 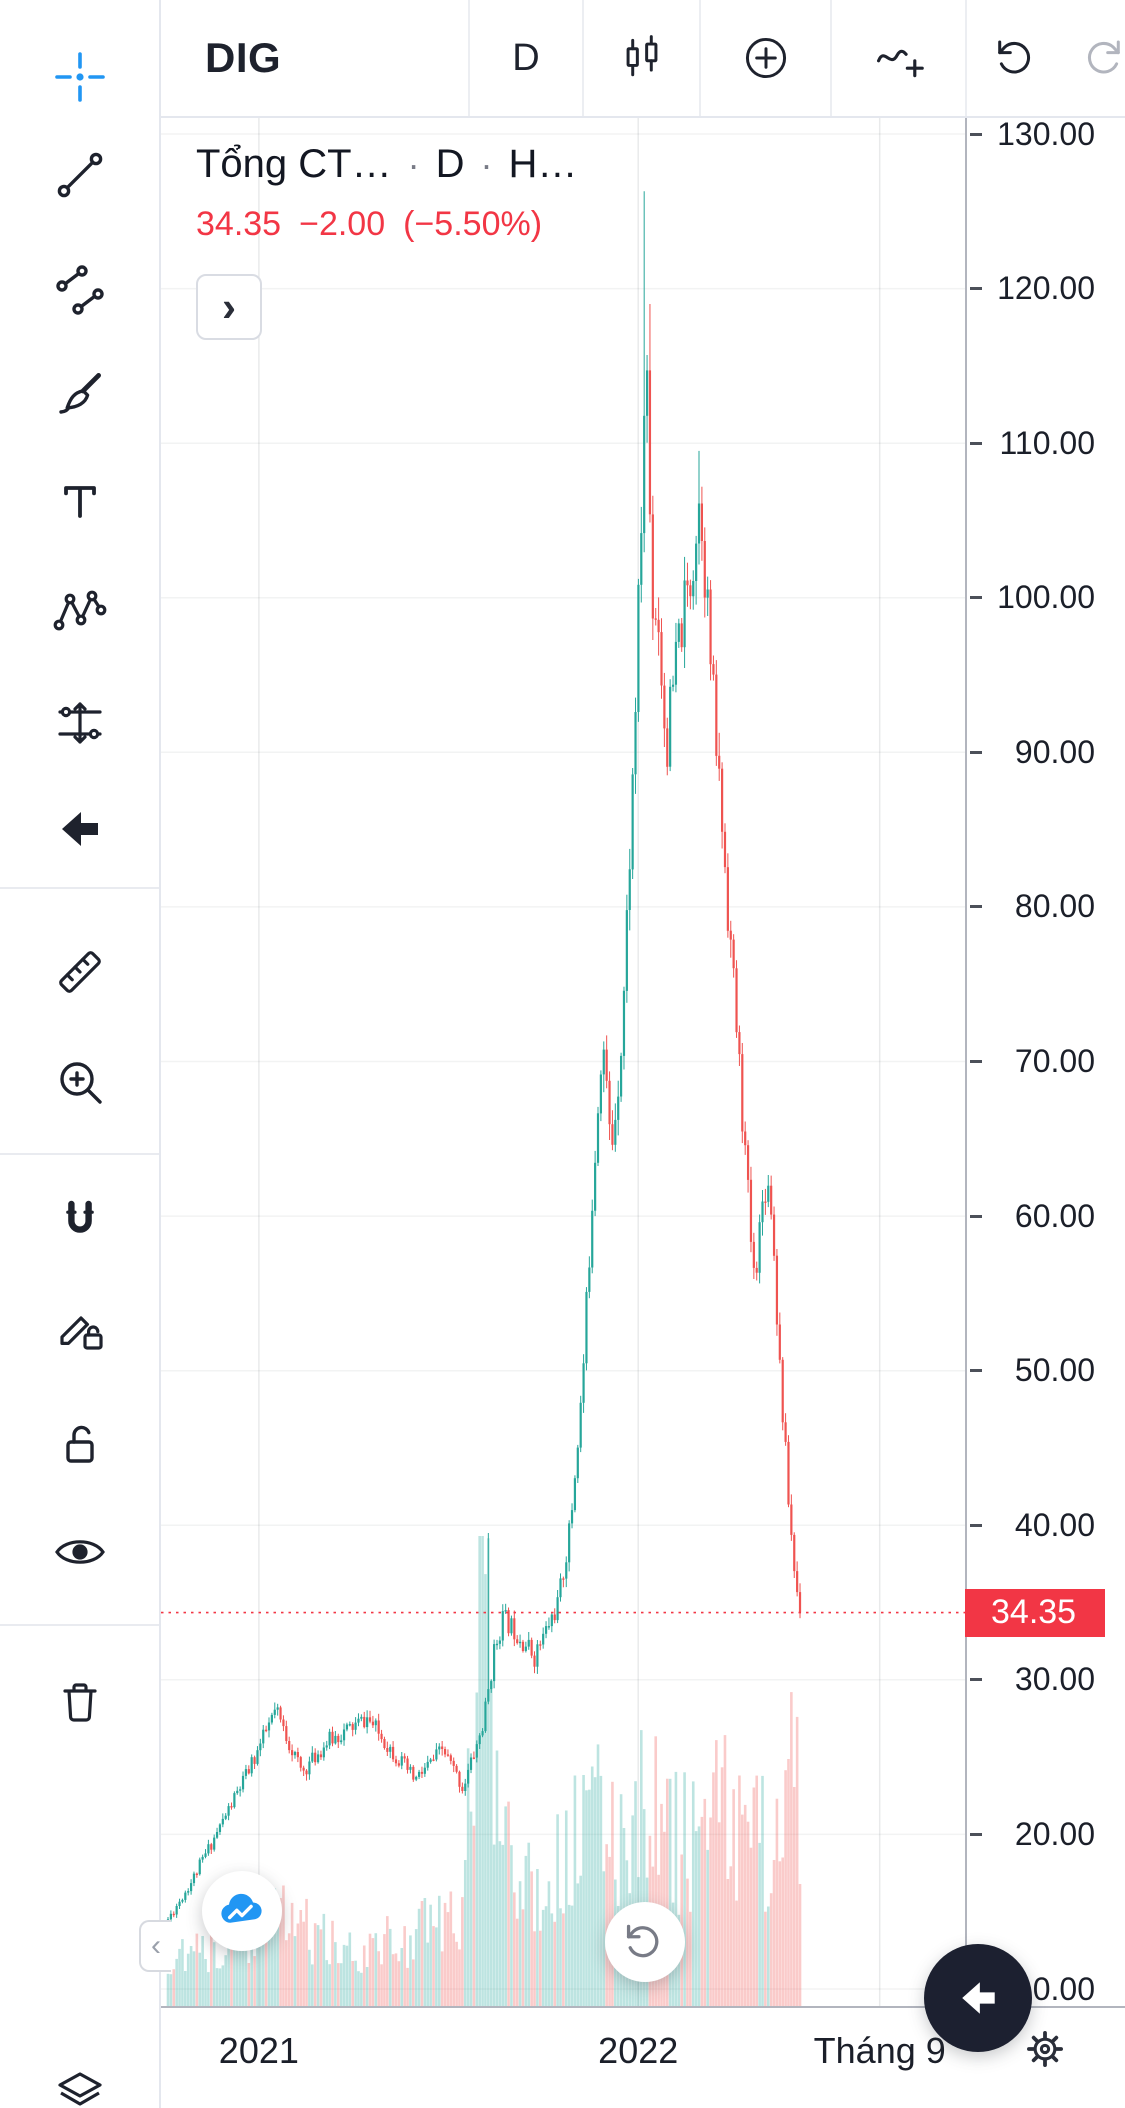 I want to click on reset-view-icon, so click(x=642, y=1941).